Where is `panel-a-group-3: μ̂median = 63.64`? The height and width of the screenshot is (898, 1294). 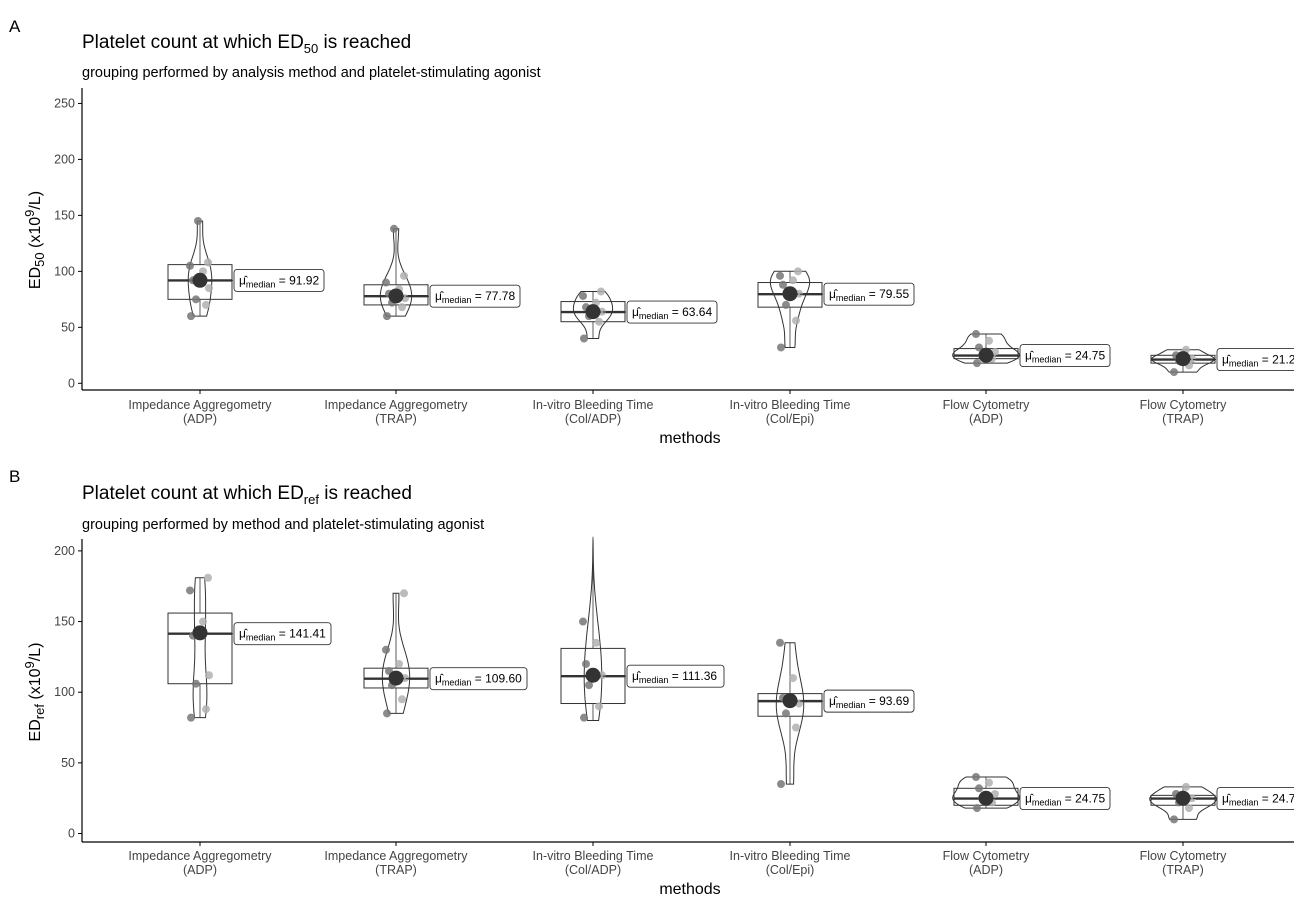
panel-a-group-3: μ̂median = 63.64 is located at coordinates (639, 315).